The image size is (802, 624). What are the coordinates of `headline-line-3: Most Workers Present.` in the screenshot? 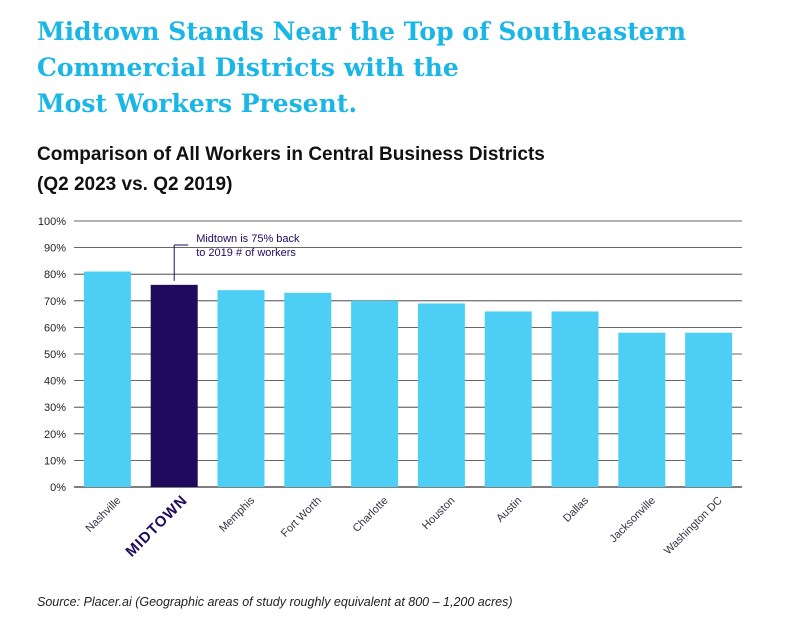 It's located at (197, 103).